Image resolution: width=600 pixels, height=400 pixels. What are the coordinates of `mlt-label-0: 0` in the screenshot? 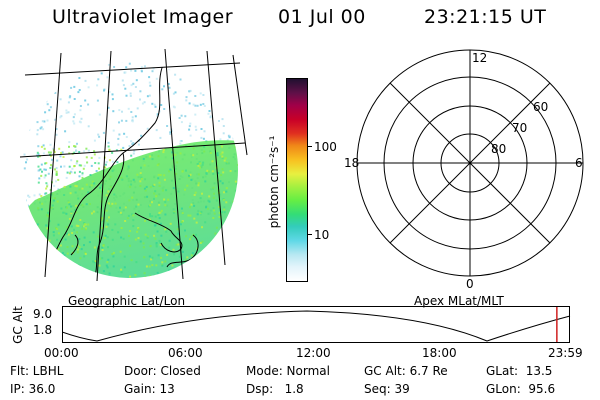 It's located at (470, 284).